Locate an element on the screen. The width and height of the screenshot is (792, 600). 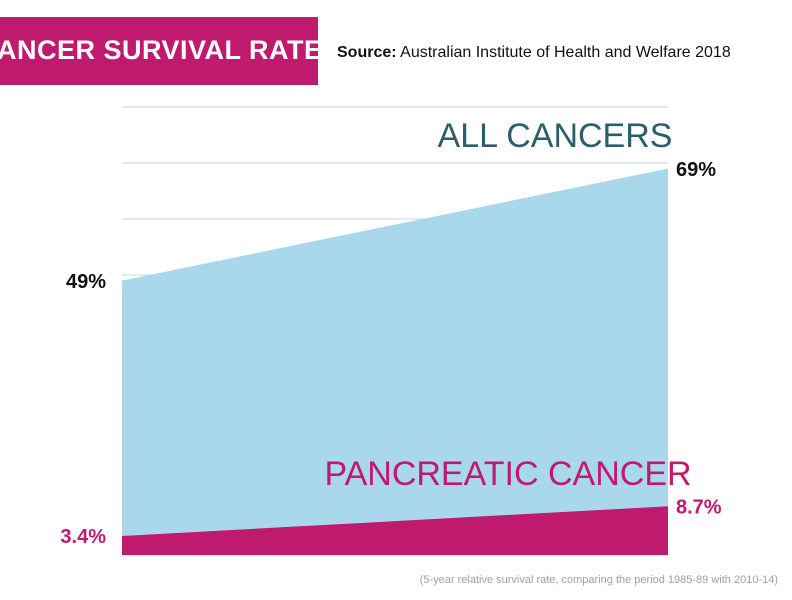
source-label: Source: is located at coordinates (367, 52).